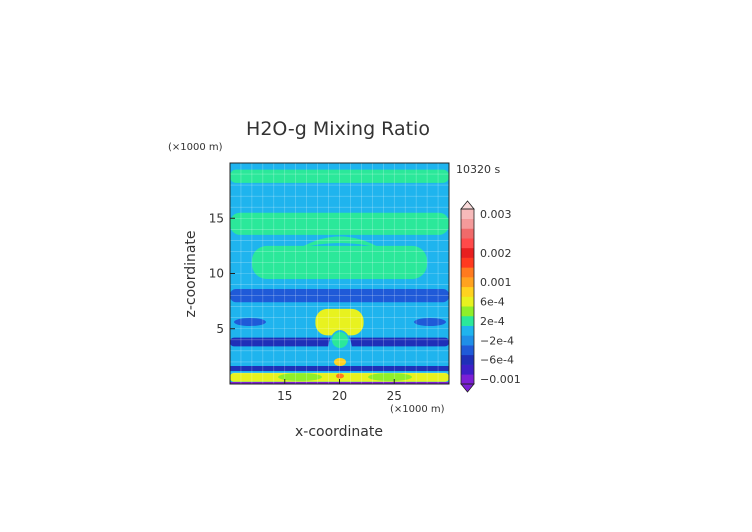 The width and height of the screenshot is (752, 532). Describe the element at coordinates (394, 396) in the screenshot. I see `x-tick-label: 25` at that location.